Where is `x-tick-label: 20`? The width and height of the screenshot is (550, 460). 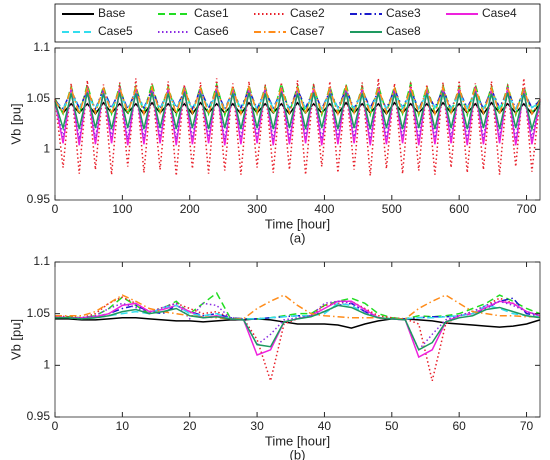 x-tick-label: 20 is located at coordinates (190, 426).